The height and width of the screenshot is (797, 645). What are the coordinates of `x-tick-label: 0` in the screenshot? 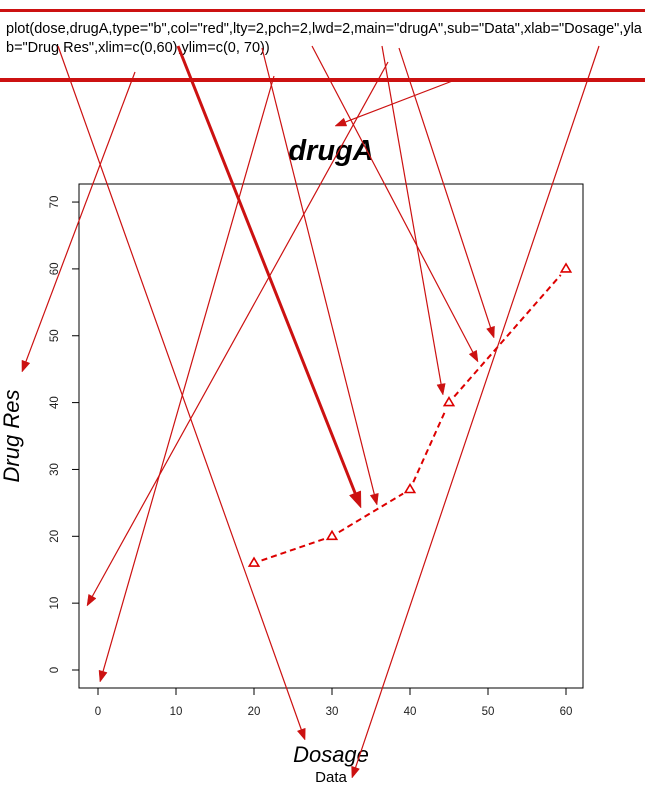 It's located at (98, 712).